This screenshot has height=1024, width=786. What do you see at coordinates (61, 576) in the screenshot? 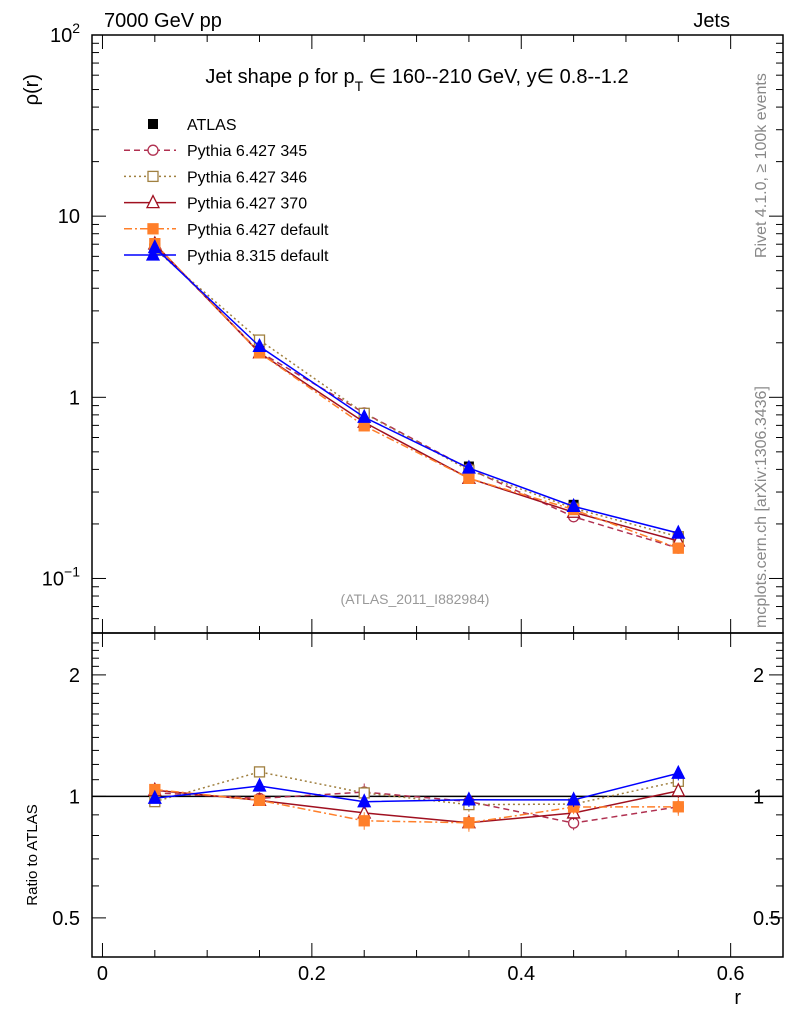
I see `y-tick-label: 10⁻¹` at bounding box center [61, 576].